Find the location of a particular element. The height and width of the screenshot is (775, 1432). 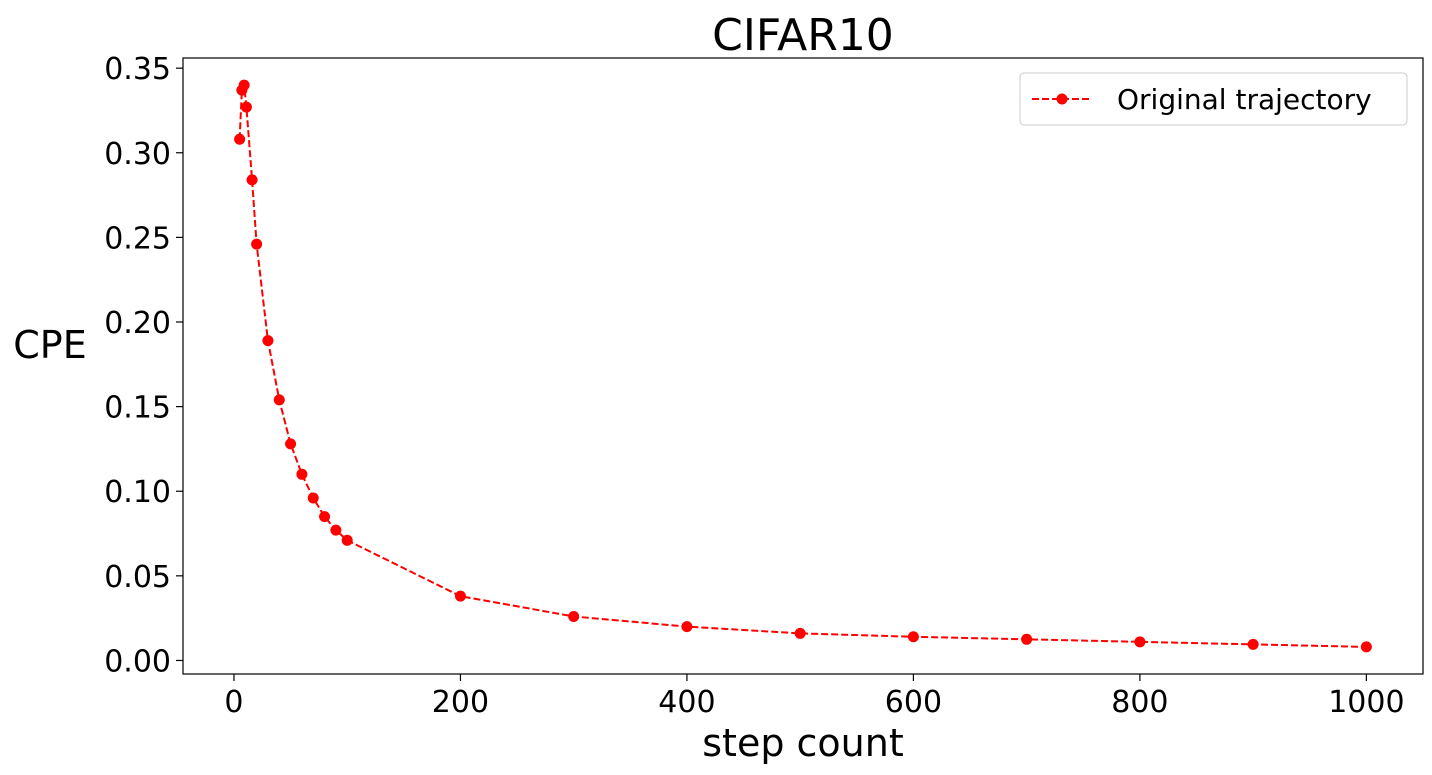

x-axis-title: step count is located at coordinates (803, 743).